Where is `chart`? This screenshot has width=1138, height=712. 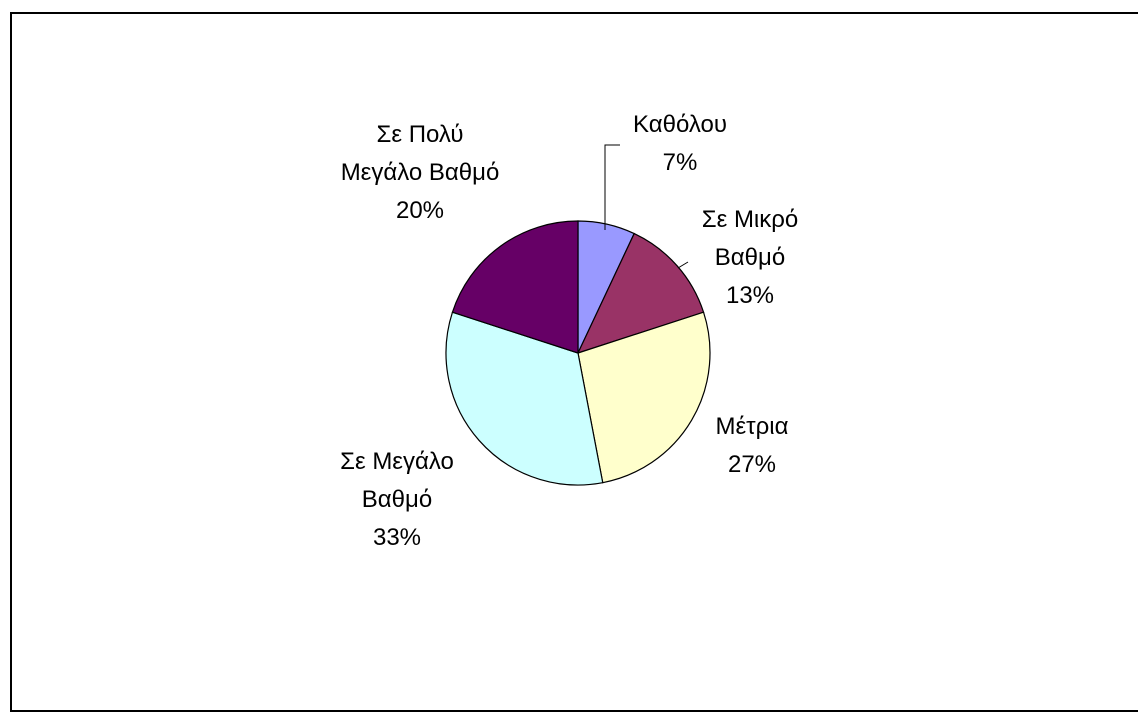 chart is located at coordinates (578, 315).